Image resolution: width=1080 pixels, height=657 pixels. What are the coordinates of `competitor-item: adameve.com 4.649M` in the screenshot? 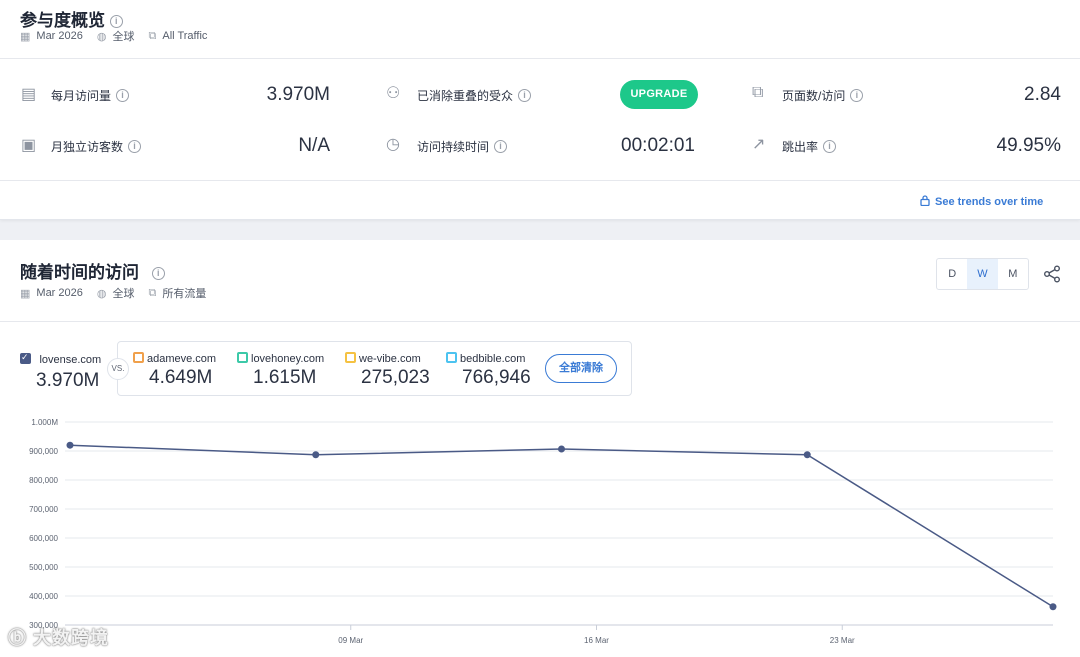 It's located at (174, 369).